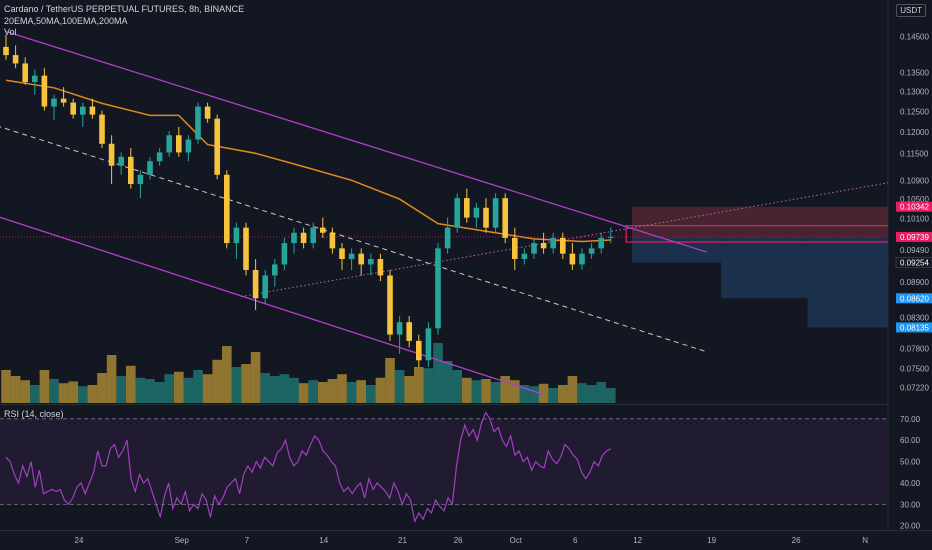 The height and width of the screenshot is (550, 932). I want to click on currency-button: USDT, so click(911, 10).